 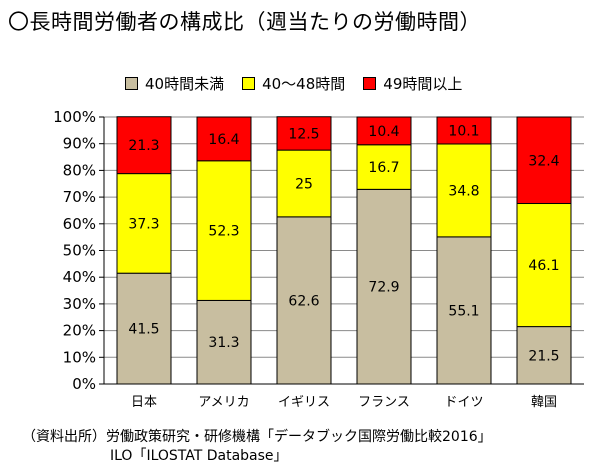 I want to click on y-tick-label: 90%, so click(x=79, y=144).